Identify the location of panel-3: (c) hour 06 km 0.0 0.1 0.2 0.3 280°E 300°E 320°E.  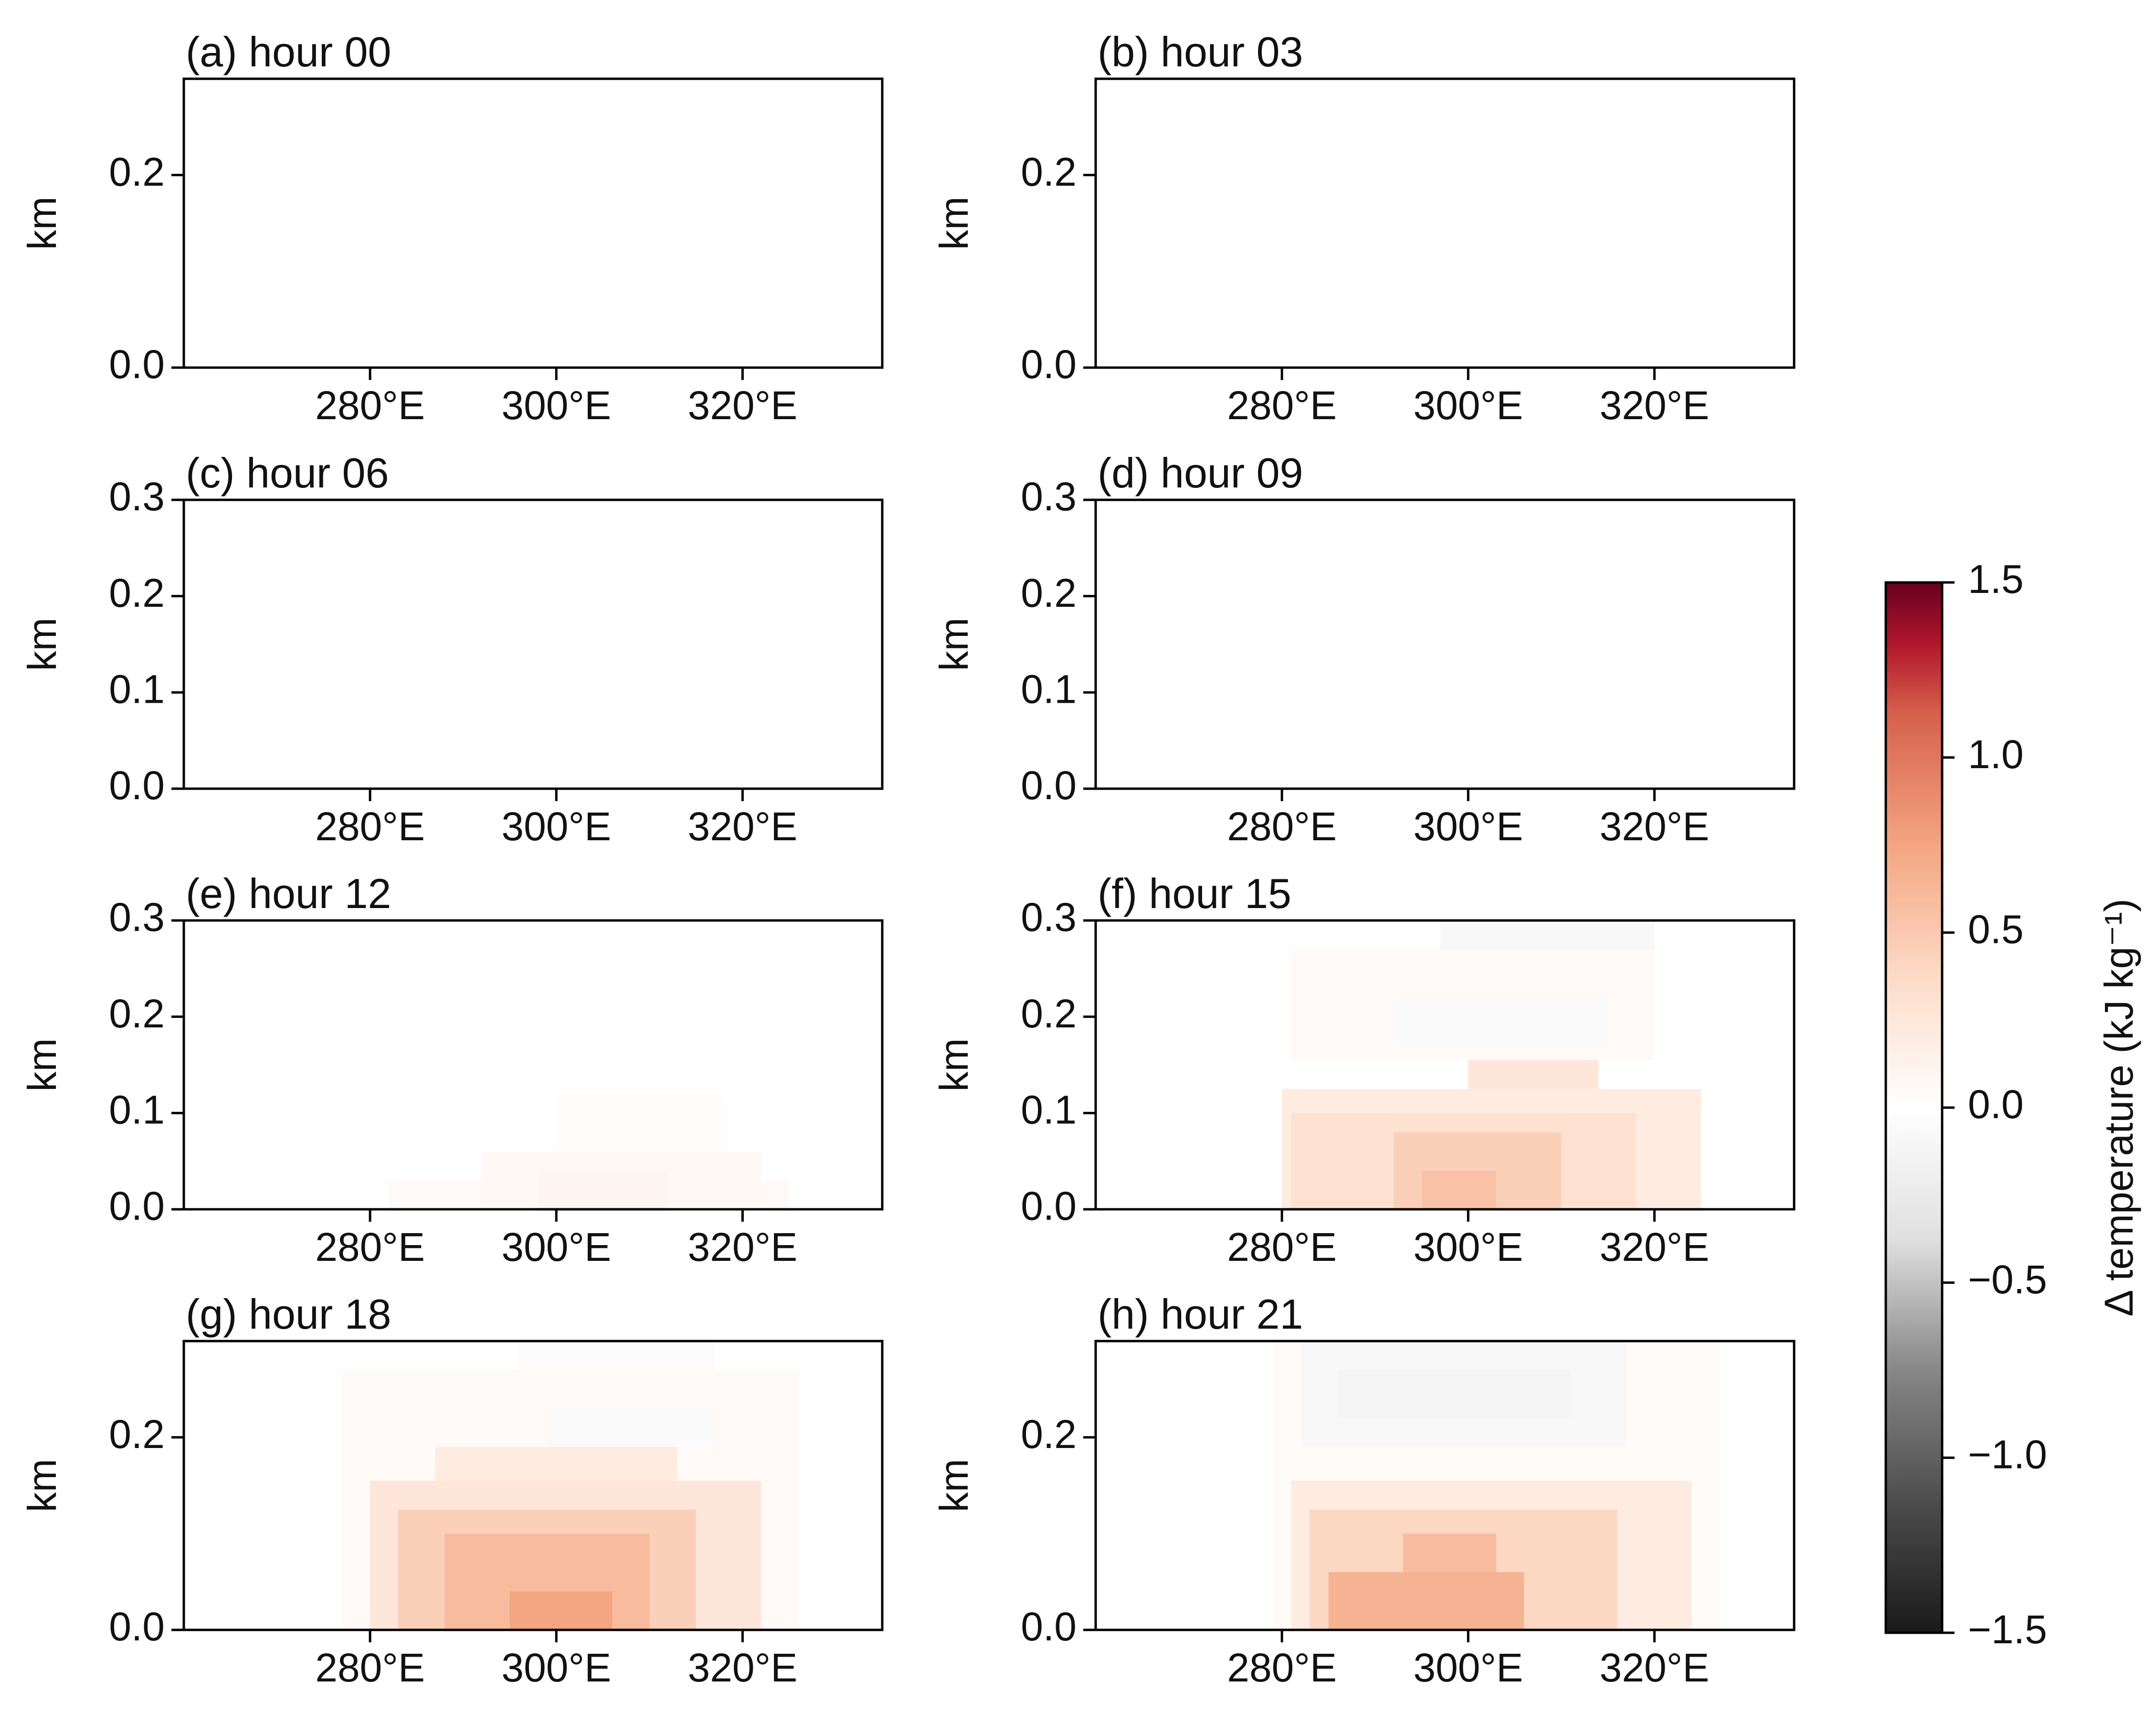
(452, 649).